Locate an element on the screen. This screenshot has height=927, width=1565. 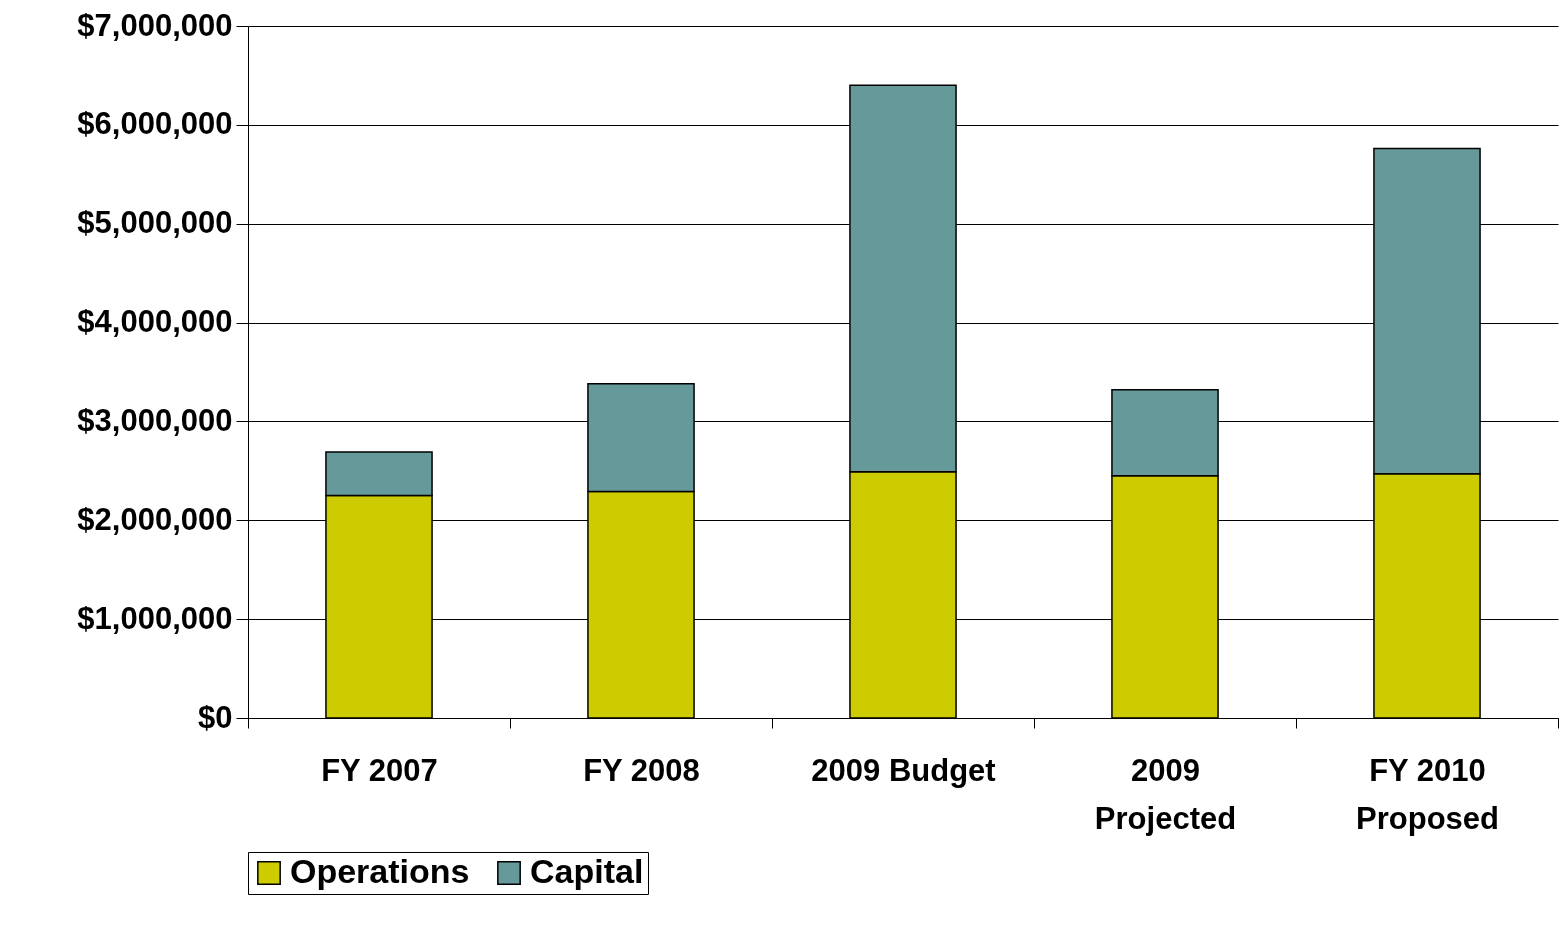
y-tick-label: $4,000,000 is located at coordinates (155, 322).